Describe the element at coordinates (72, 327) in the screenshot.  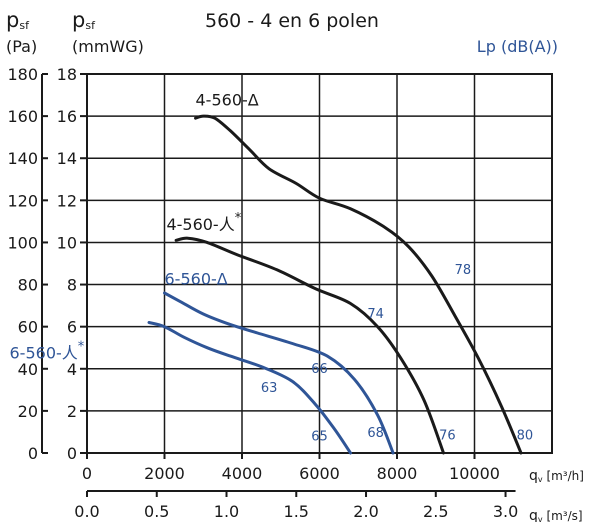
I see `y-axis-tick-label: 6` at that location.